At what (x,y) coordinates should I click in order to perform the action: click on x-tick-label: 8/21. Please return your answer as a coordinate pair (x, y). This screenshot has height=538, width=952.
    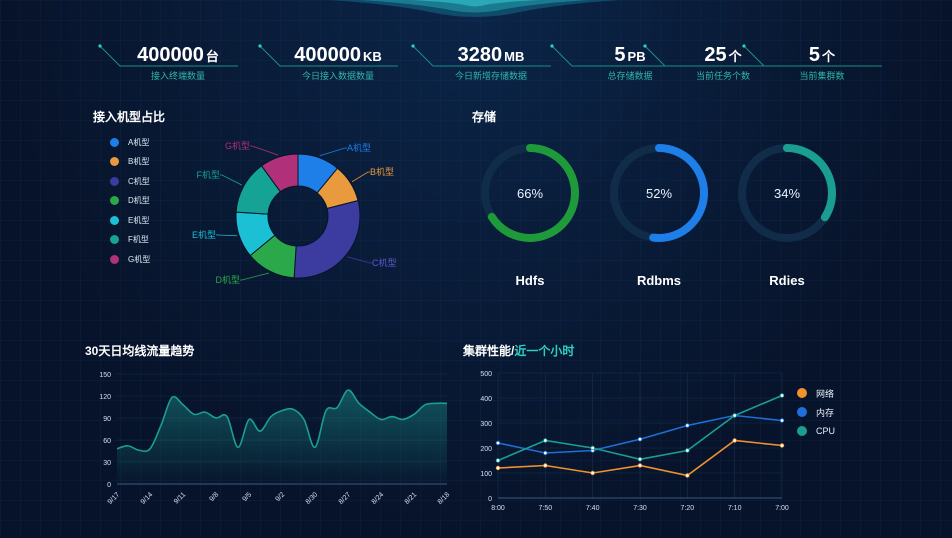
    Looking at the image, I should click on (411, 498).